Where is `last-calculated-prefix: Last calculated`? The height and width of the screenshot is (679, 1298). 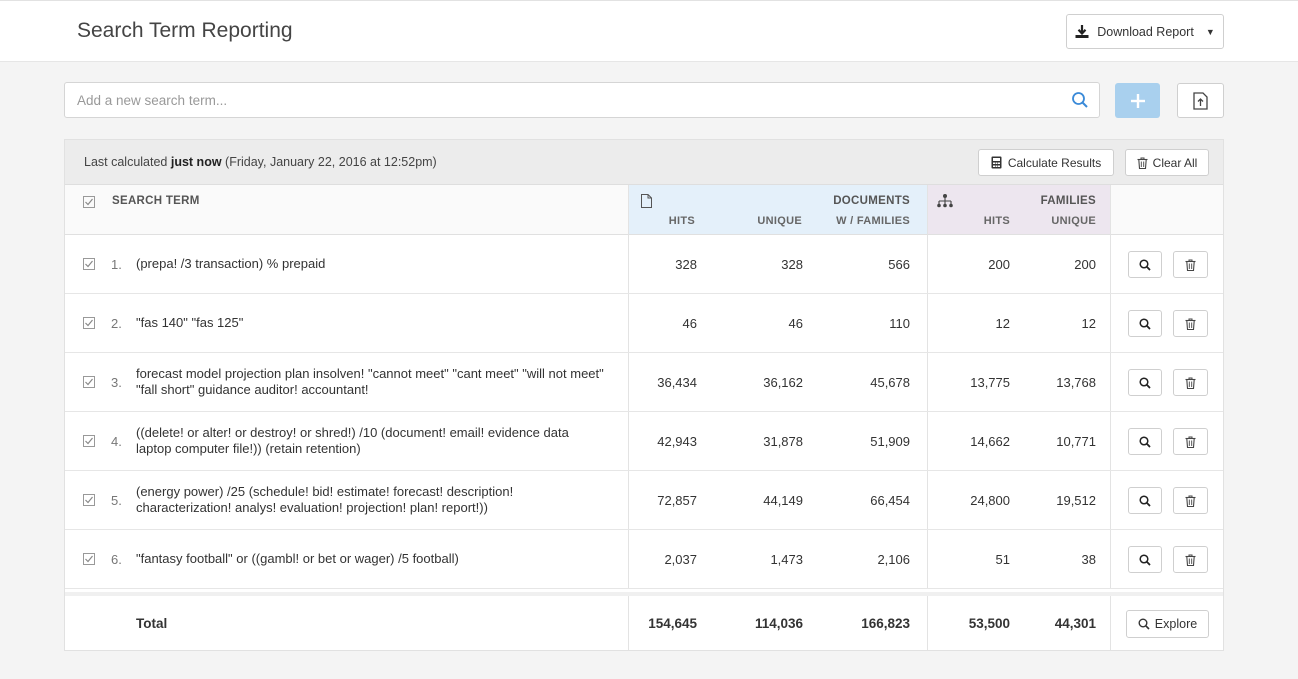 last-calculated-prefix: Last calculated is located at coordinates (127, 162).